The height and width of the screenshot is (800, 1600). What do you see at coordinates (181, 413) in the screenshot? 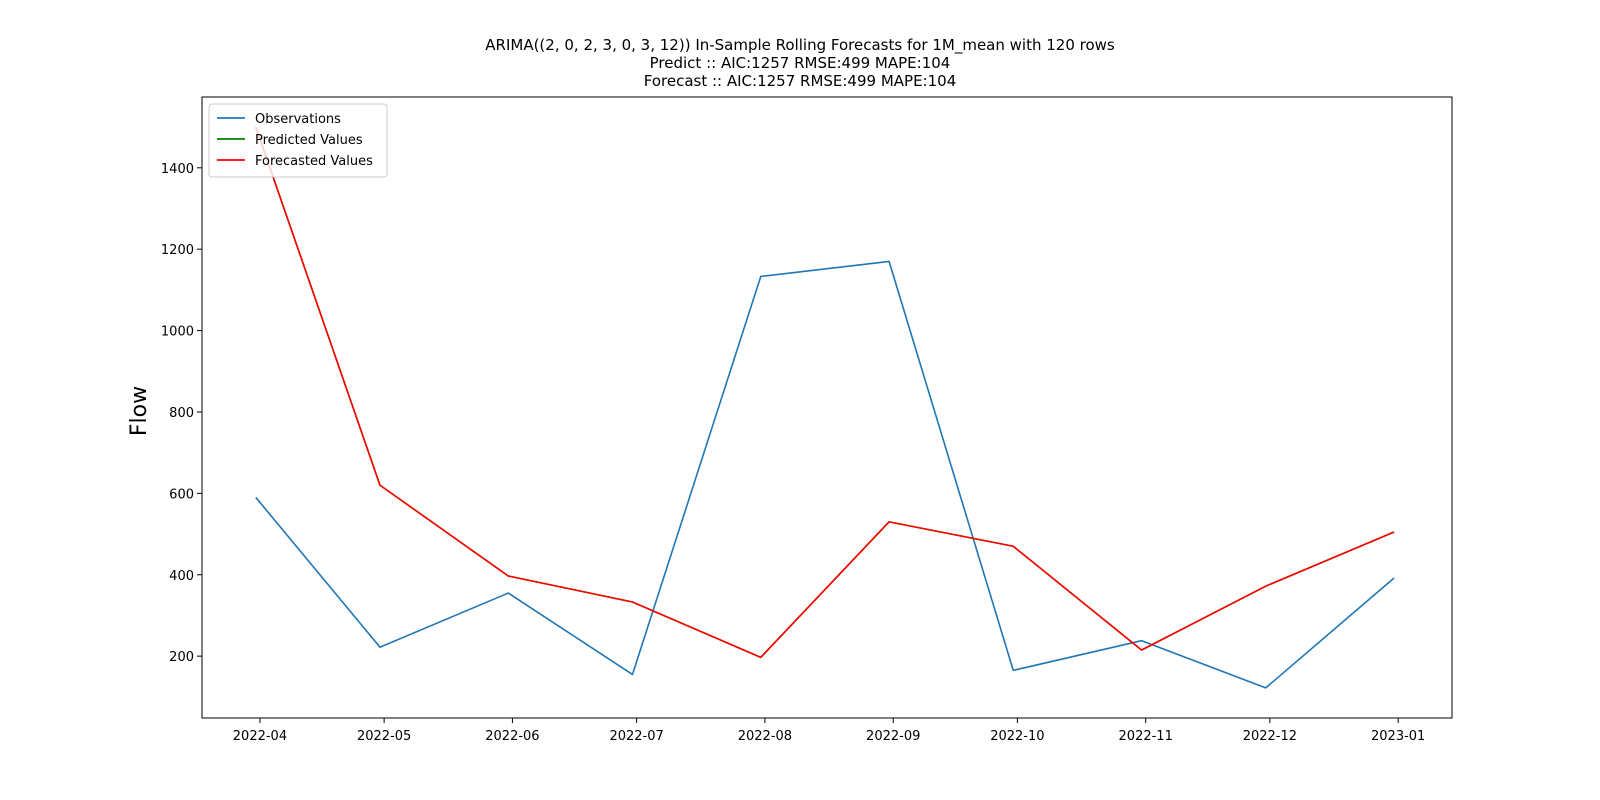
I see `y-tick-label: 800` at bounding box center [181, 413].